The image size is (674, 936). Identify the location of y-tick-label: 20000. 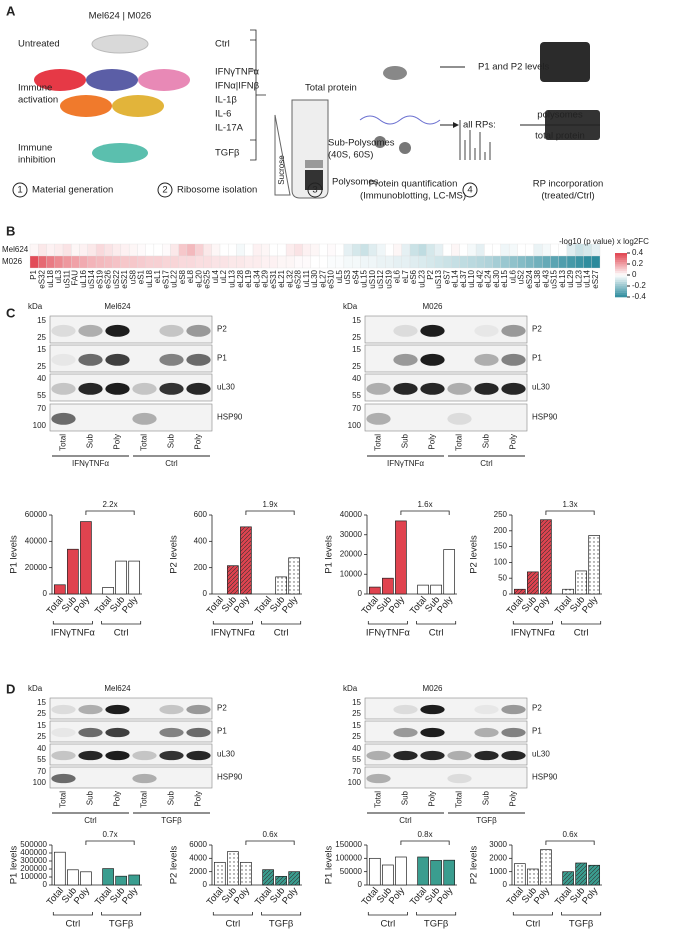
(36, 567).